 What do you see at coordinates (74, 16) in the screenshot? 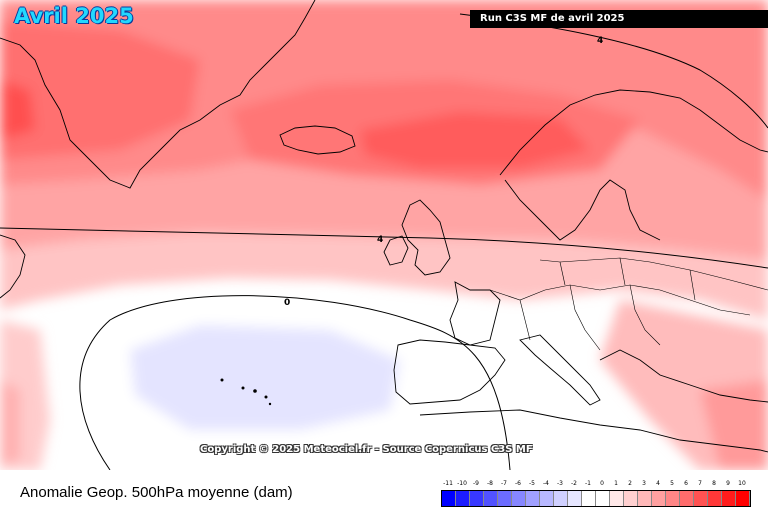
I see `map-title: Avril 2025` at bounding box center [74, 16].